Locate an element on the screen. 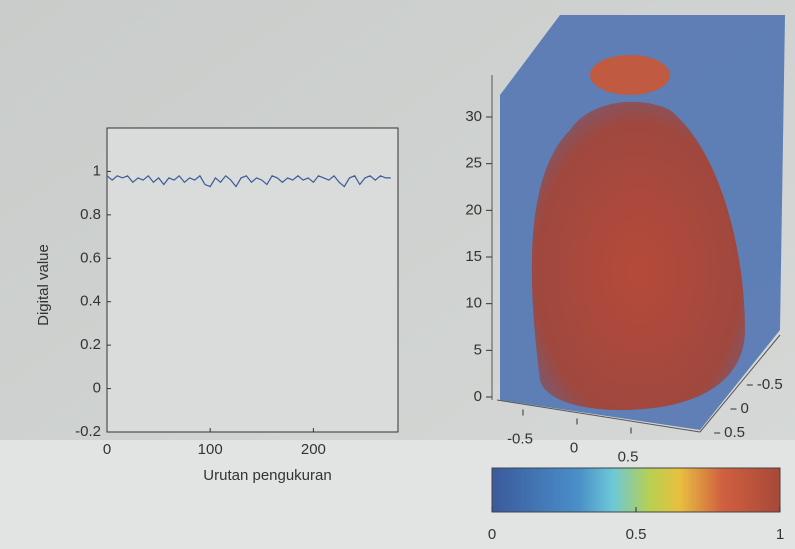  x-tick-label: 100 is located at coordinates (210, 449).